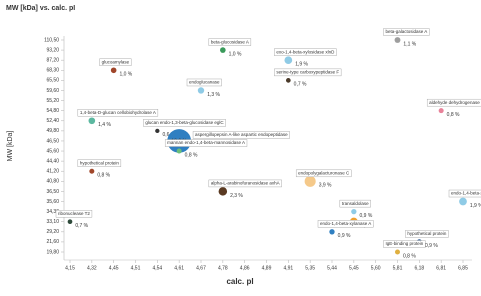 The width and height of the screenshot is (481, 296). What do you see at coordinates (10, 146) in the screenshot?
I see `y-axis-label: MW [kDa]` at bounding box center [10, 146].